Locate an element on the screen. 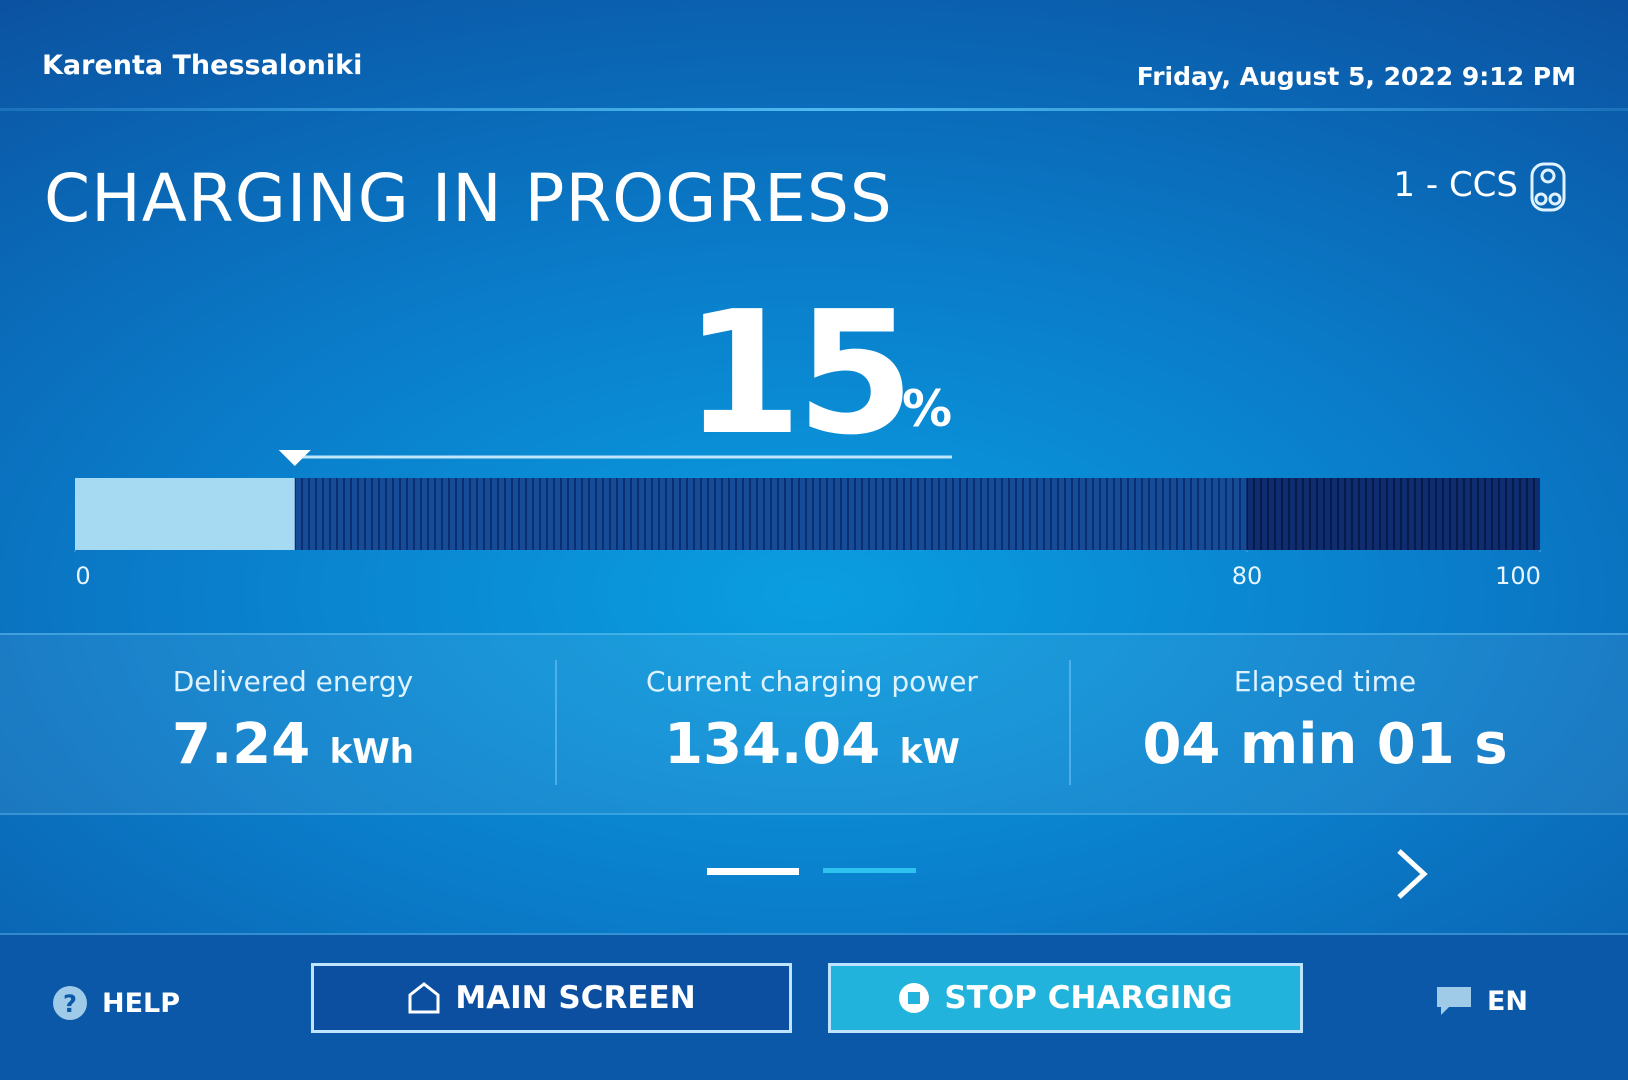 The image size is (1628, 1080). station-name: Karenta Thessaloniki is located at coordinates (202, 65).